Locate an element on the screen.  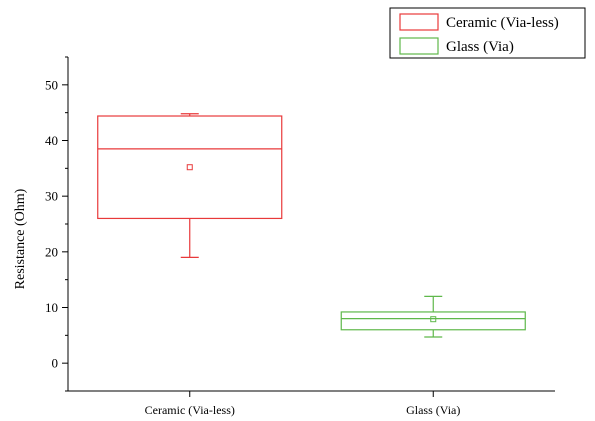
legend: Ceramic (Via-less) Glass (Via) is located at coordinates (487, 33).